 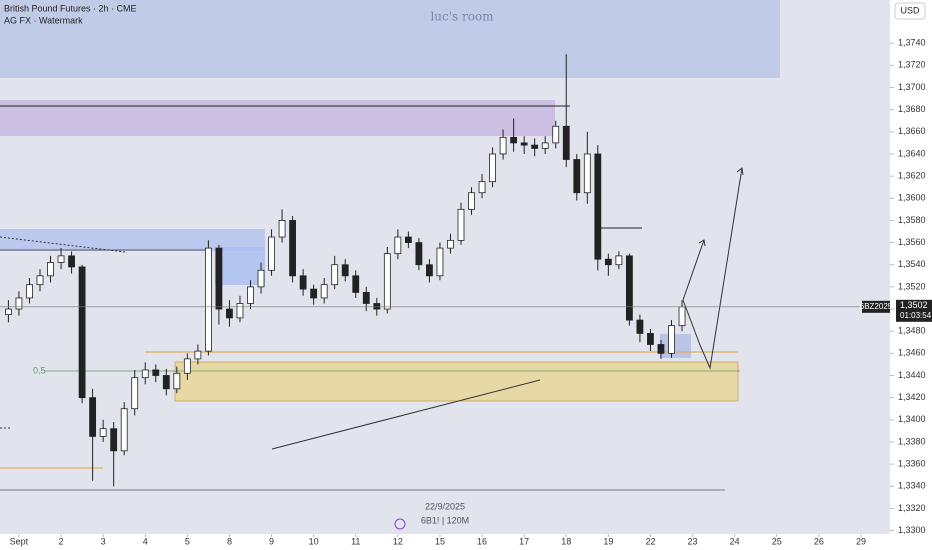 I want to click on y-tick-label: 1,3420, so click(x=912, y=397).